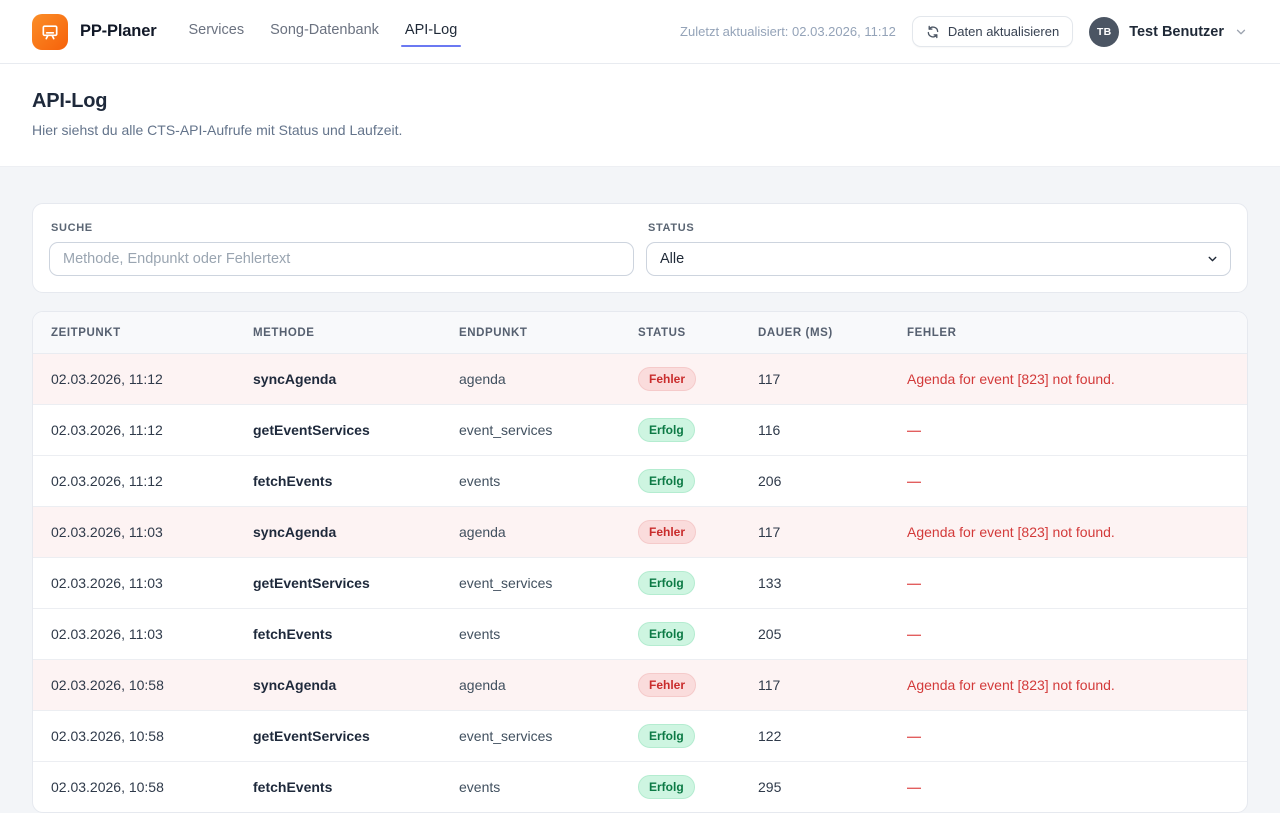 The width and height of the screenshot is (1280, 813). Describe the element at coordinates (820, 481) in the screenshot. I see `cell-dauer: 206` at that location.